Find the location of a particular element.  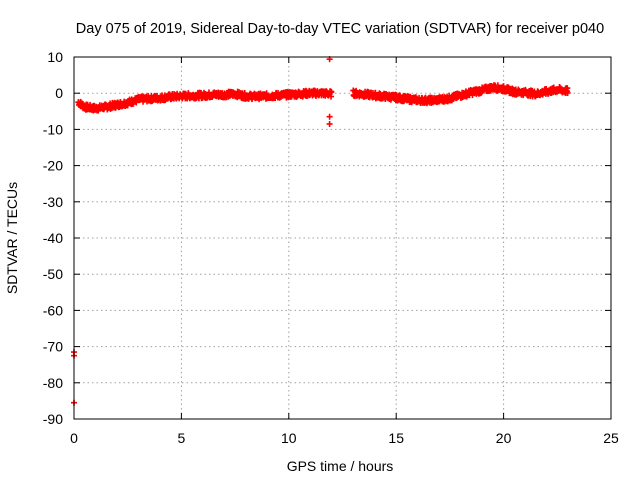

y-tick-label: -10 is located at coordinates (53, 129).